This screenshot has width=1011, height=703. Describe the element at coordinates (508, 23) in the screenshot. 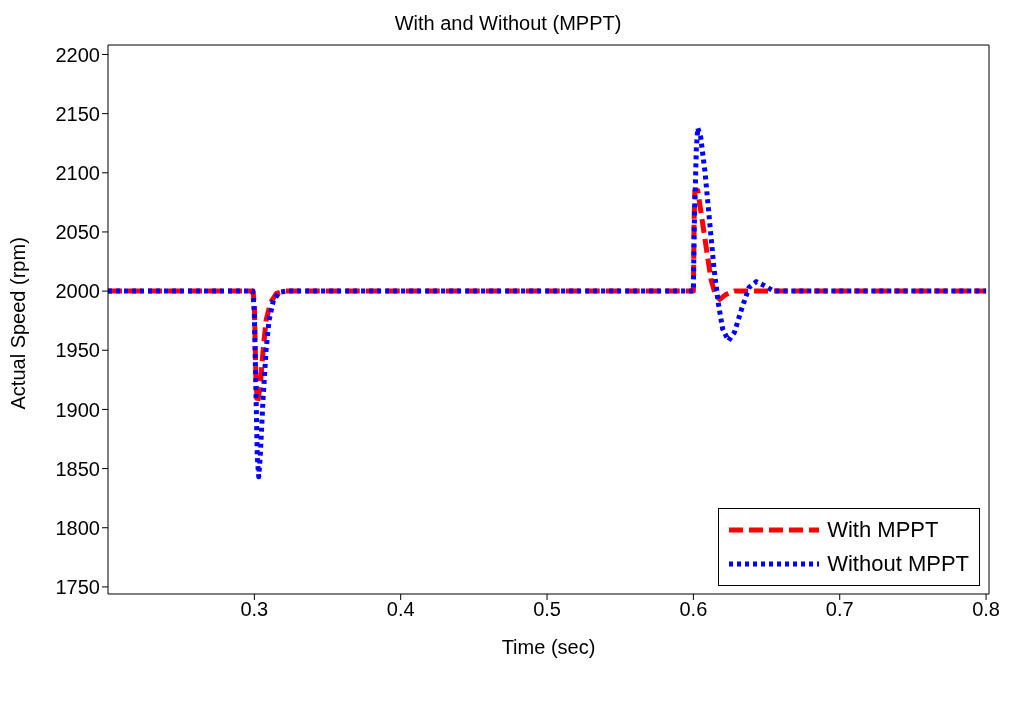

I see `chart-title: With and Without (MPPT)` at that location.